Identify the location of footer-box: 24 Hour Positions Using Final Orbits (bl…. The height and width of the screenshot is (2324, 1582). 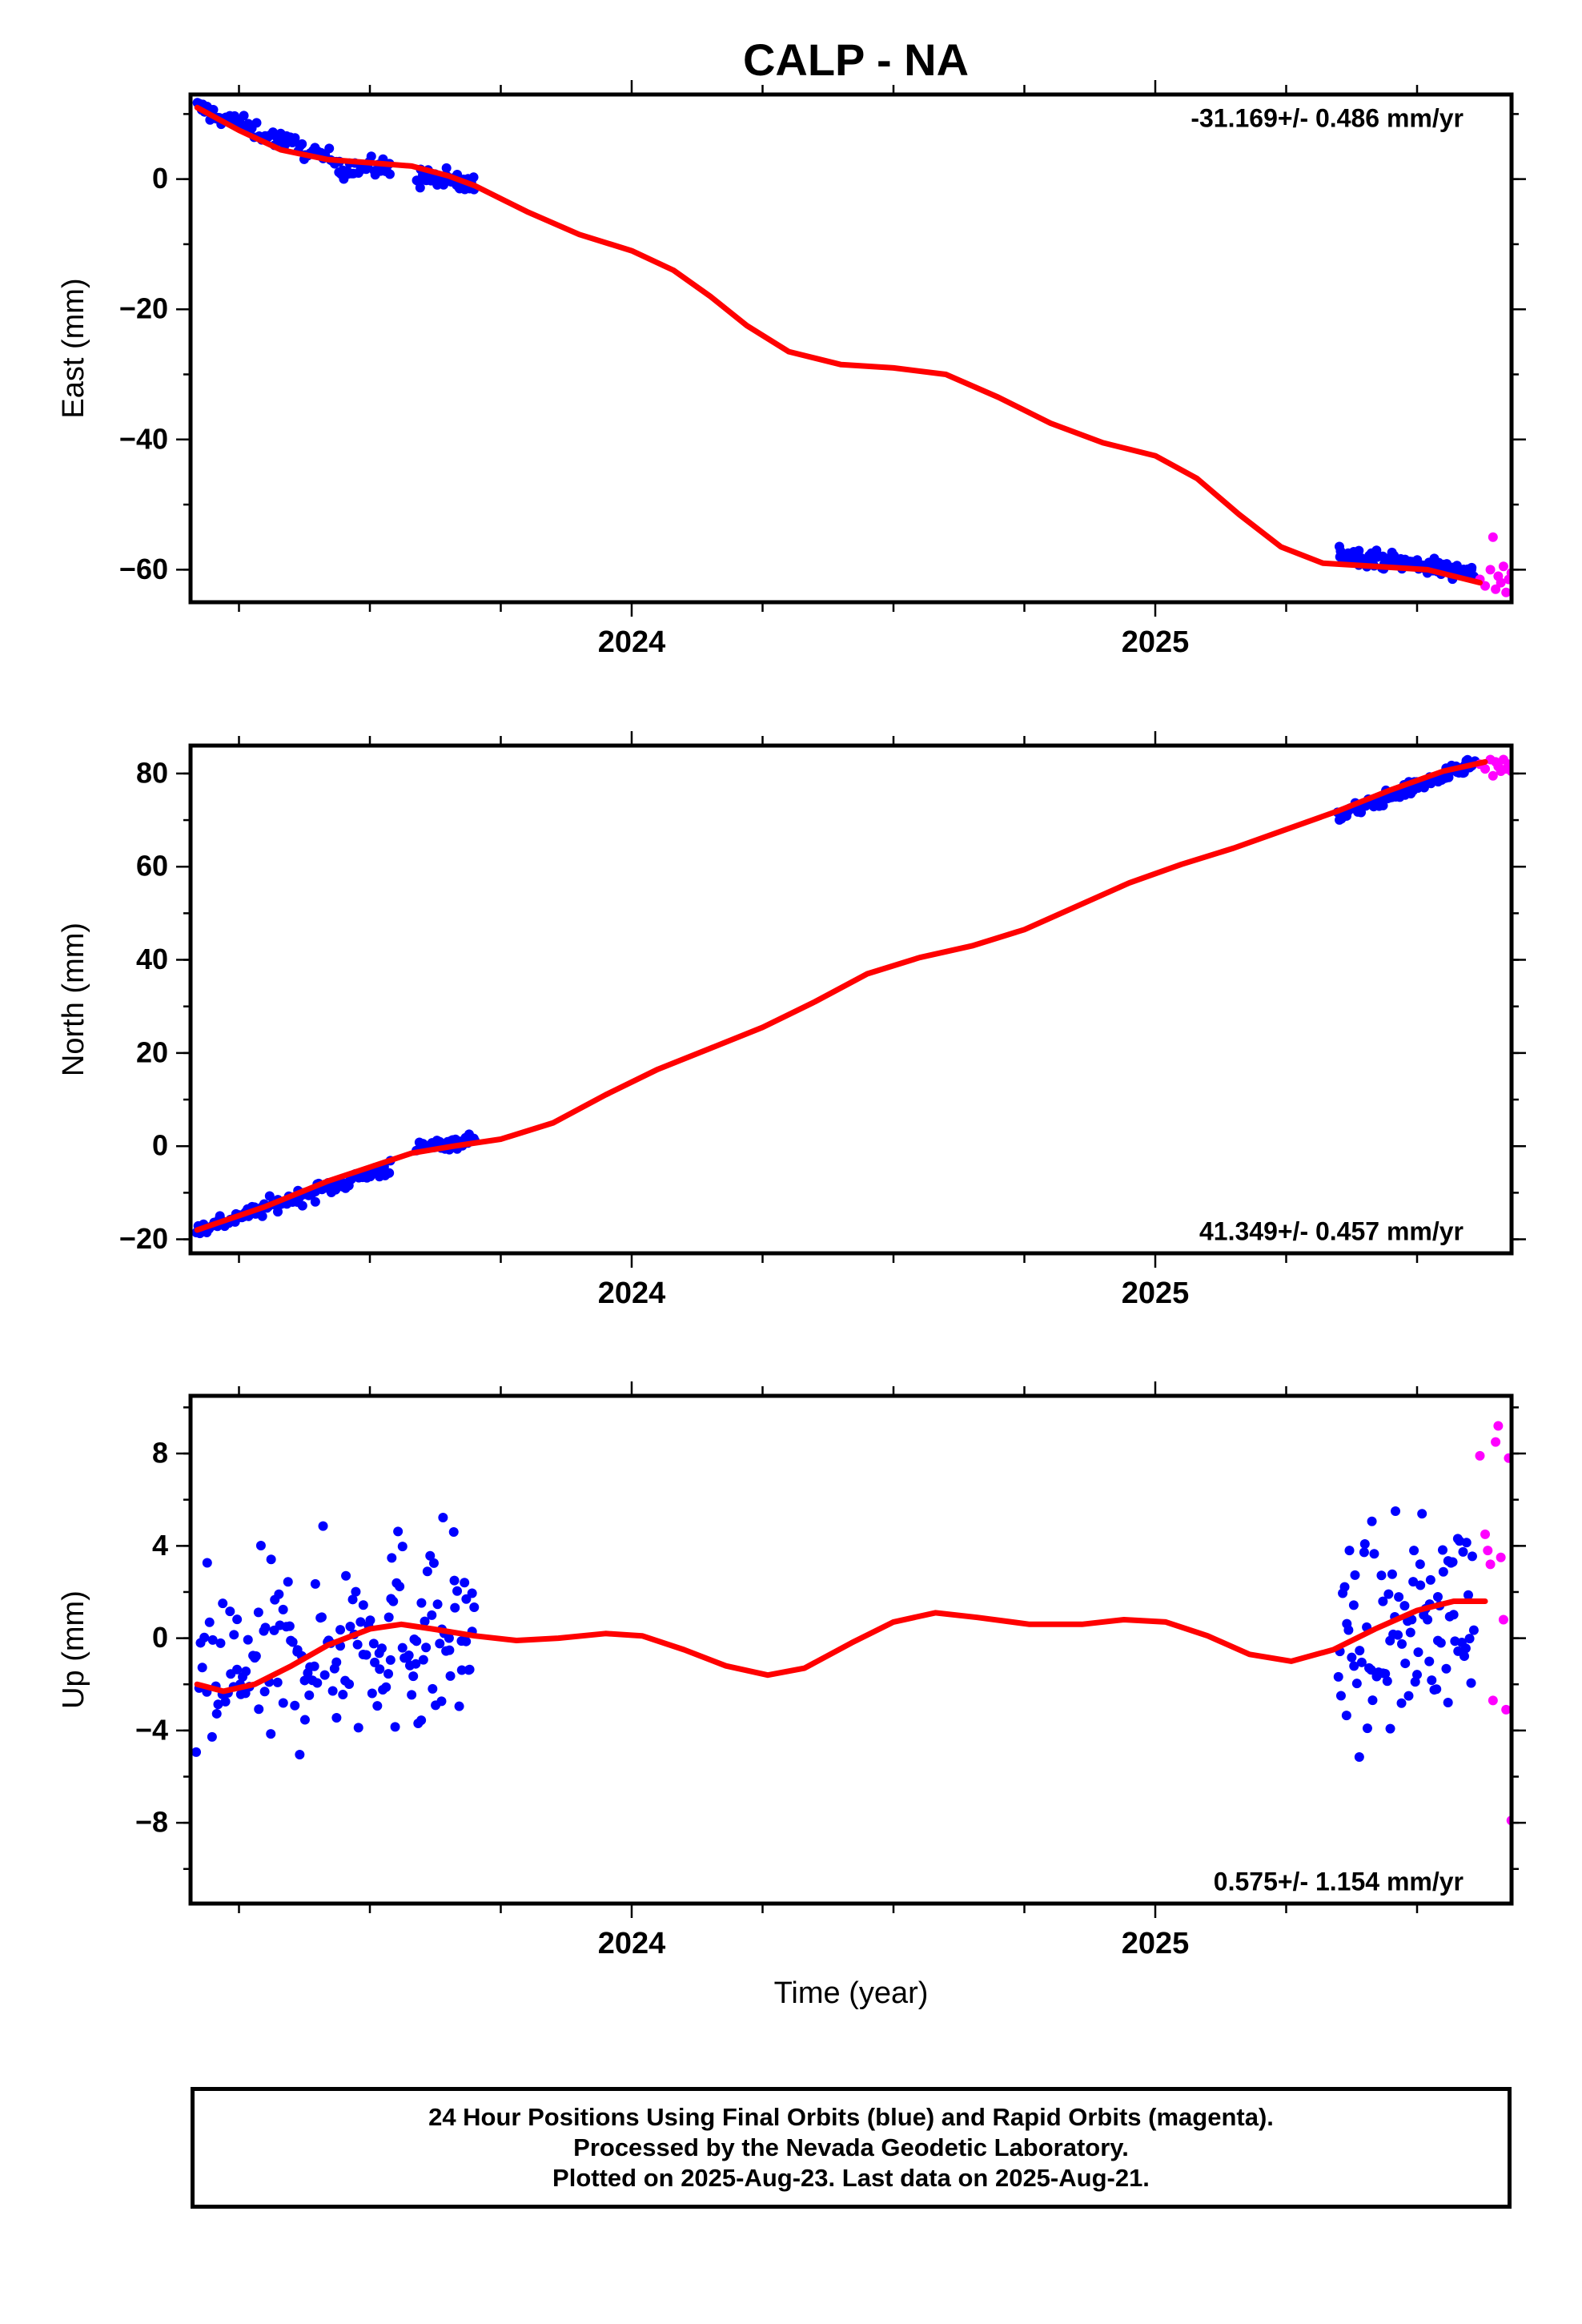
(851, 2148).